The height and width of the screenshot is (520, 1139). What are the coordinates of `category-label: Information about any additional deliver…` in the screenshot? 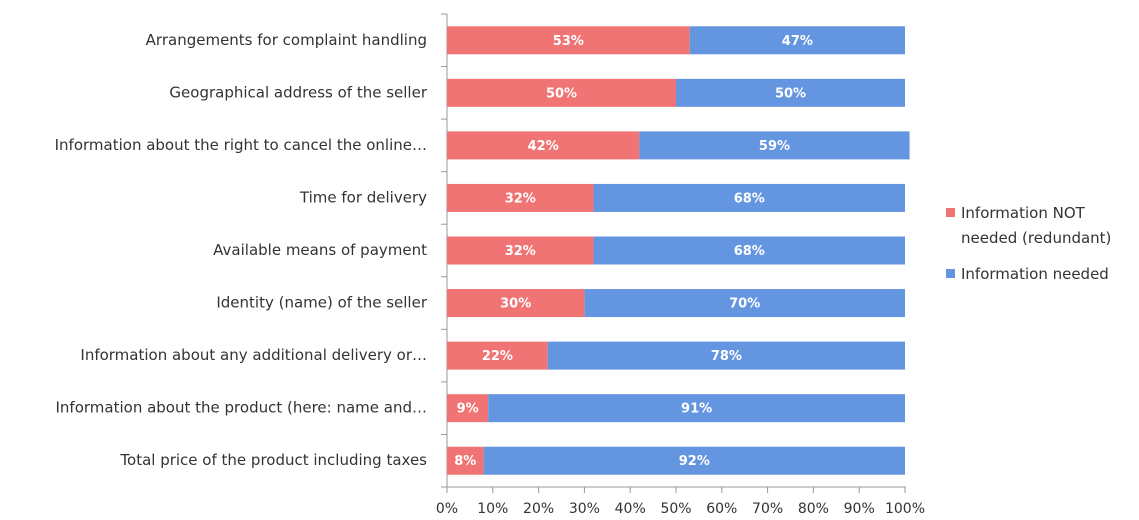 It's located at (253, 355).